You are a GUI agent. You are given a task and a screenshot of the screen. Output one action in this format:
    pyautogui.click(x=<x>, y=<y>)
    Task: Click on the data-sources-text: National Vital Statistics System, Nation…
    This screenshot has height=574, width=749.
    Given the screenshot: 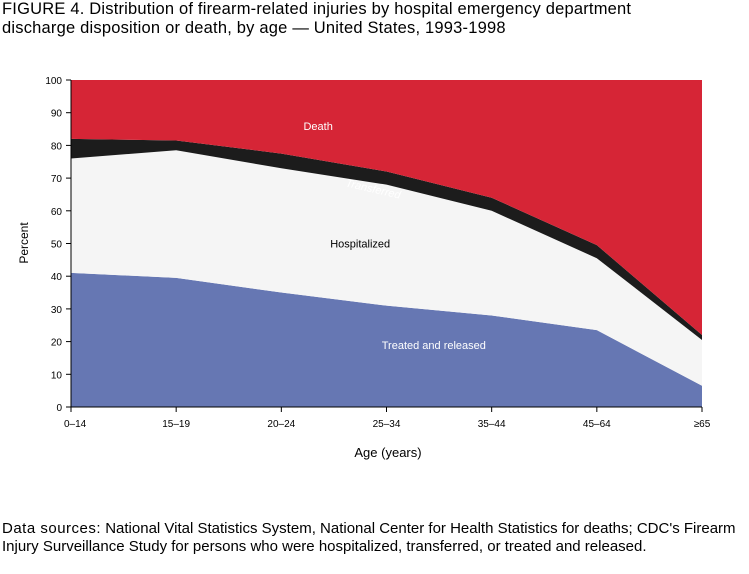 What is the action you would take?
    pyautogui.click(x=369, y=537)
    